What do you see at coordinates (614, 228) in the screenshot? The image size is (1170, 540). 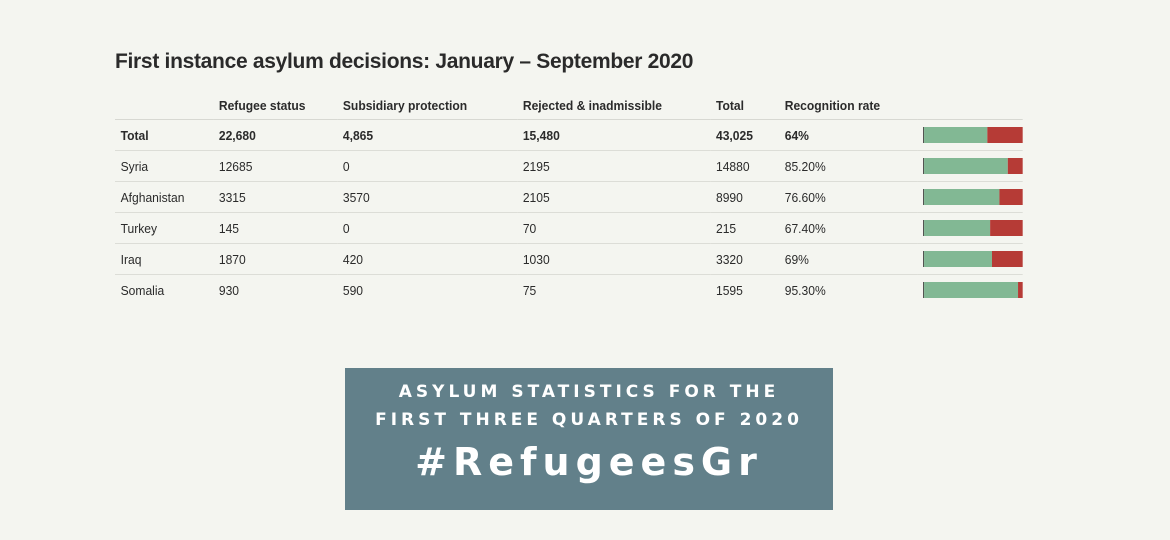 I see `cell-rejected: 70` at bounding box center [614, 228].